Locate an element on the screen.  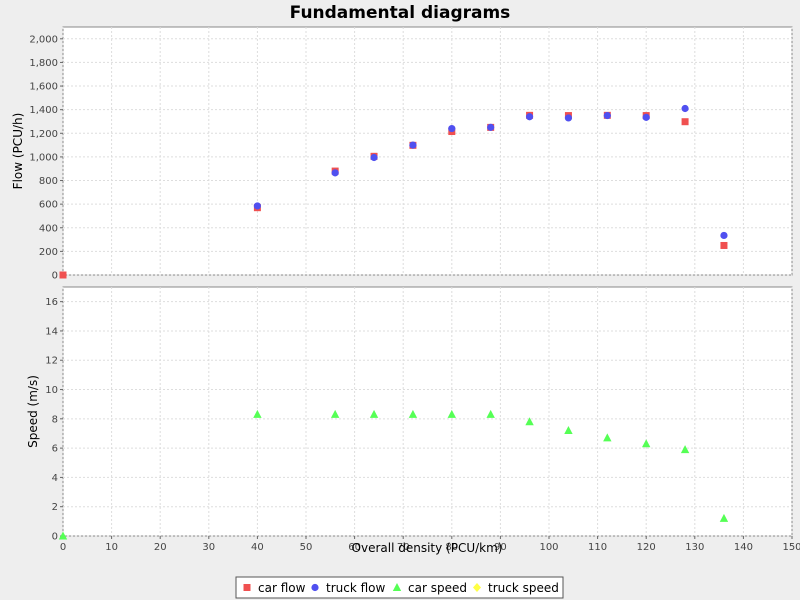
x-tick-label: 80 is located at coordinates (451, 547).